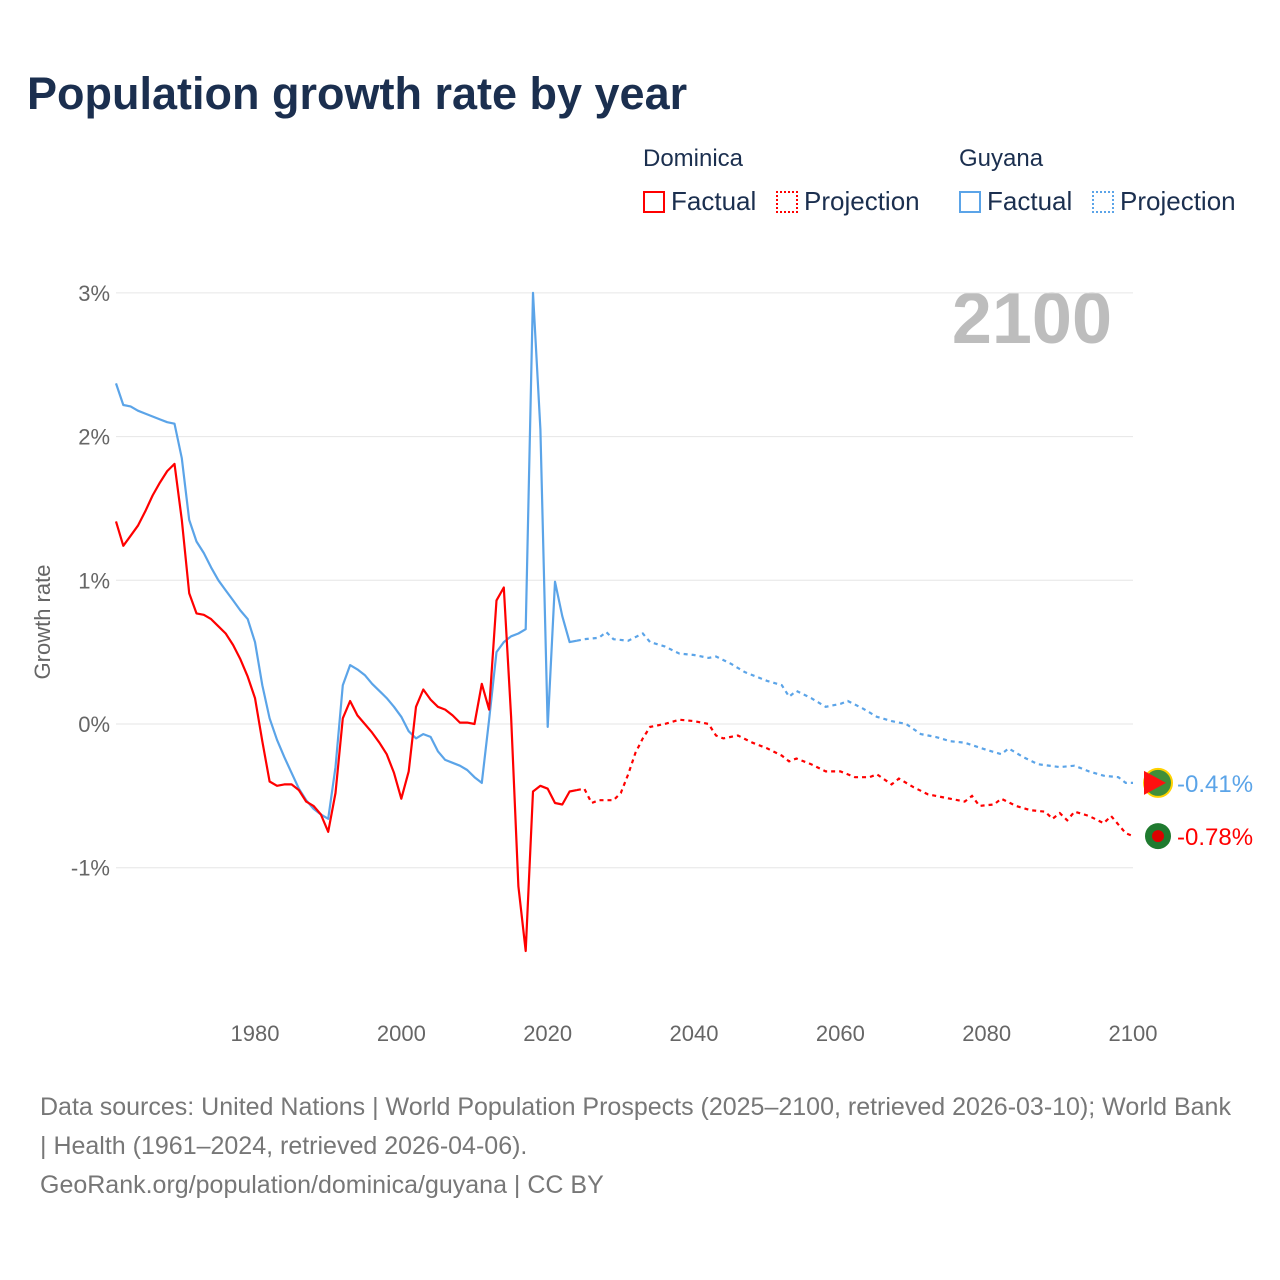 This screenshot has height=1280, width=1280. I want to click on y-tick-label: 2%, so click(94, 437).